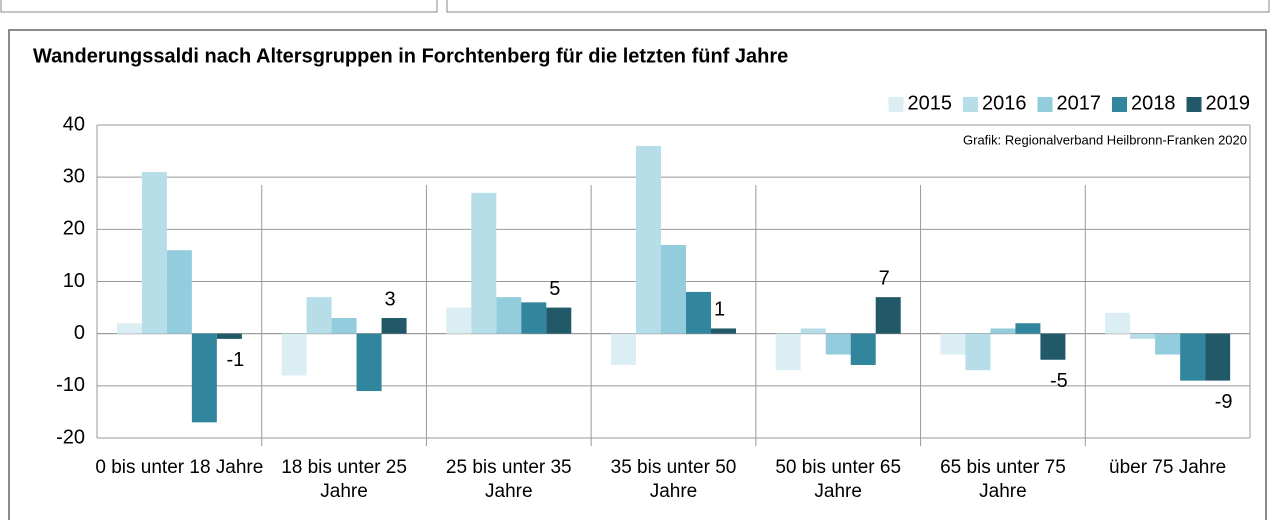  What do you see at coordinates (1004, 103) in the screenshot?
I see `legend-label: 2016` at bounding box center [1004, 103].